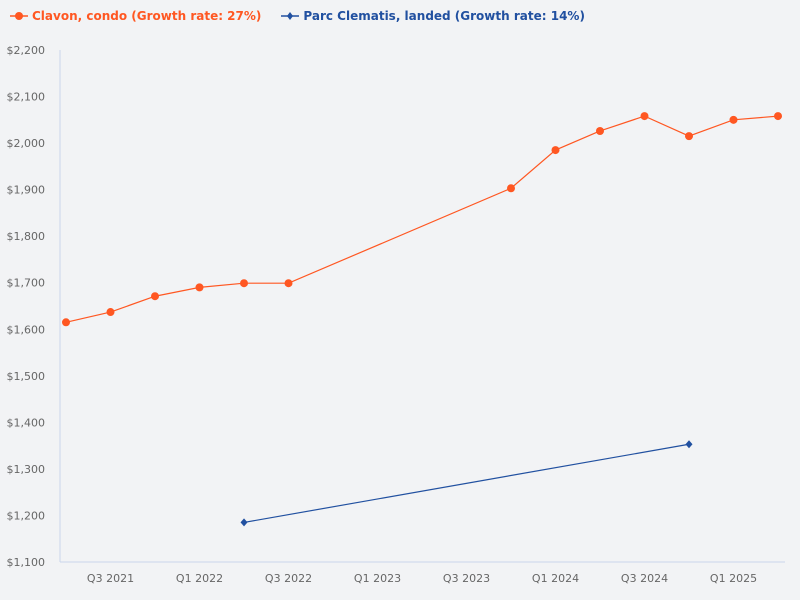  Describe the element at coordinates (26, 376) in the screenshot. I see `y-tick-label: $1,500` at that location.